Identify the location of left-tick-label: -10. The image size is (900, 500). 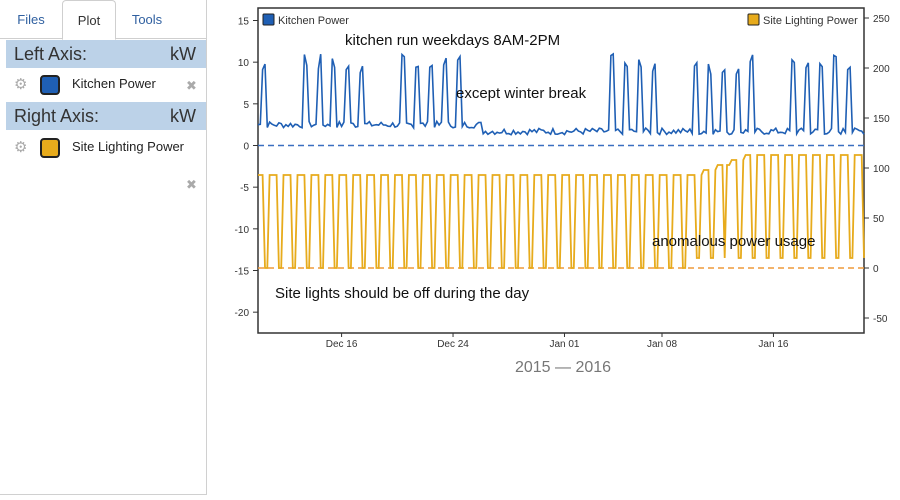
(242, 230).